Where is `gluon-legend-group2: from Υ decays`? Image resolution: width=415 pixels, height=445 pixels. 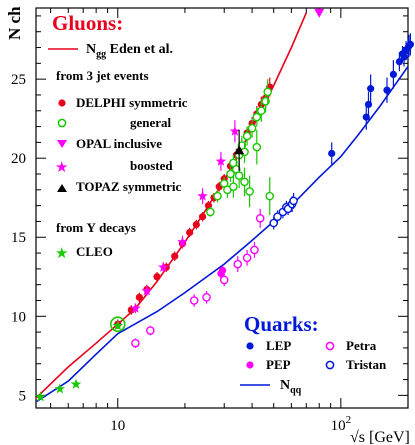
gluon-legend-group2: from Υ decays is located at coordinates (96, 227).